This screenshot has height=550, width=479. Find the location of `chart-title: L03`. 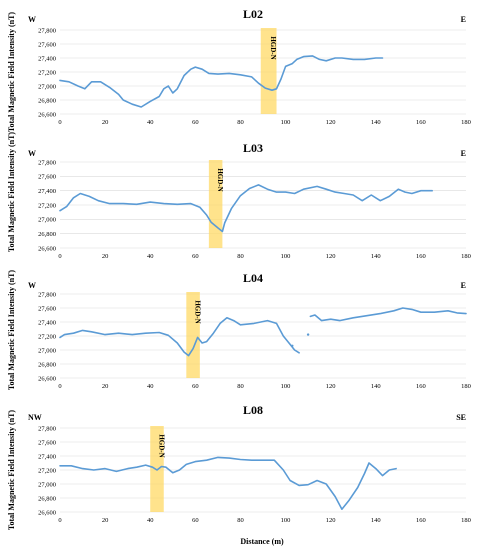

chart-title: L03 is located at coordinates (253, 148).